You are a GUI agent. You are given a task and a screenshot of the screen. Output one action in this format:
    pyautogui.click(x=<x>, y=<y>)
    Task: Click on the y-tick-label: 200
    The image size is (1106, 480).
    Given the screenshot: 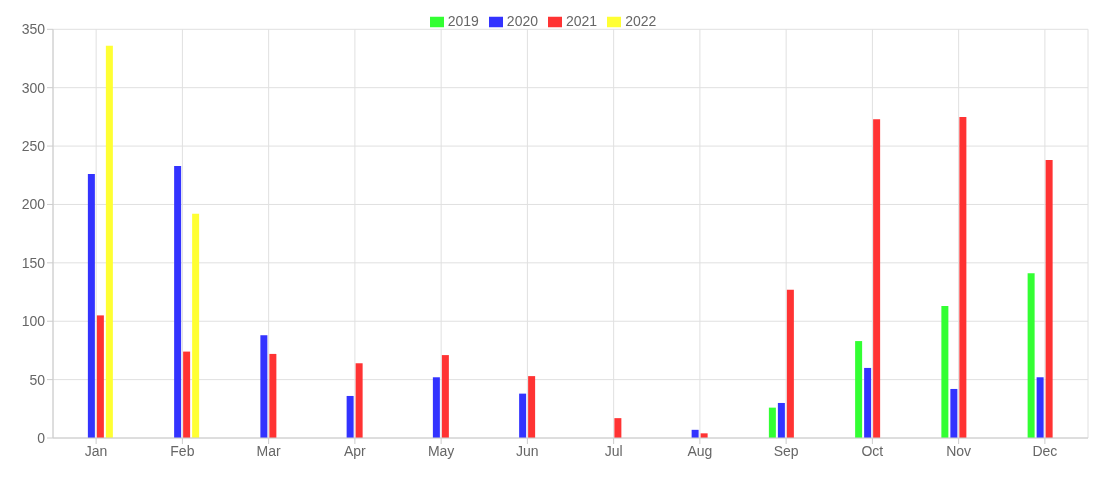 What is the action you would take?
    pyautogui.click(x=33, y=204)
    